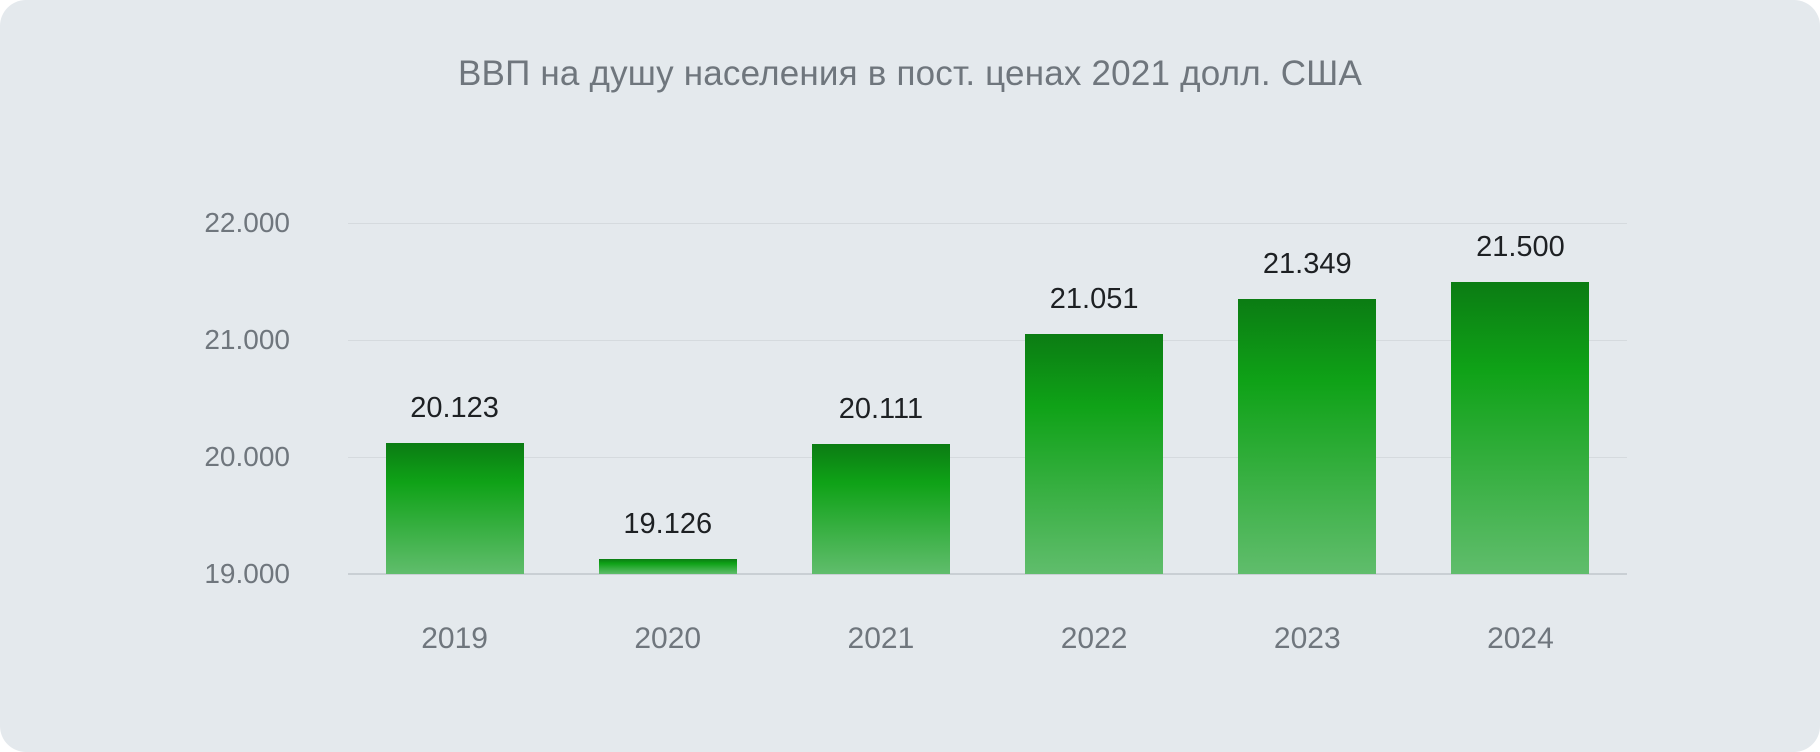 The image size is (1820, 752). I want to click on bar-slot-2019: 20.123, so click(454, 398).